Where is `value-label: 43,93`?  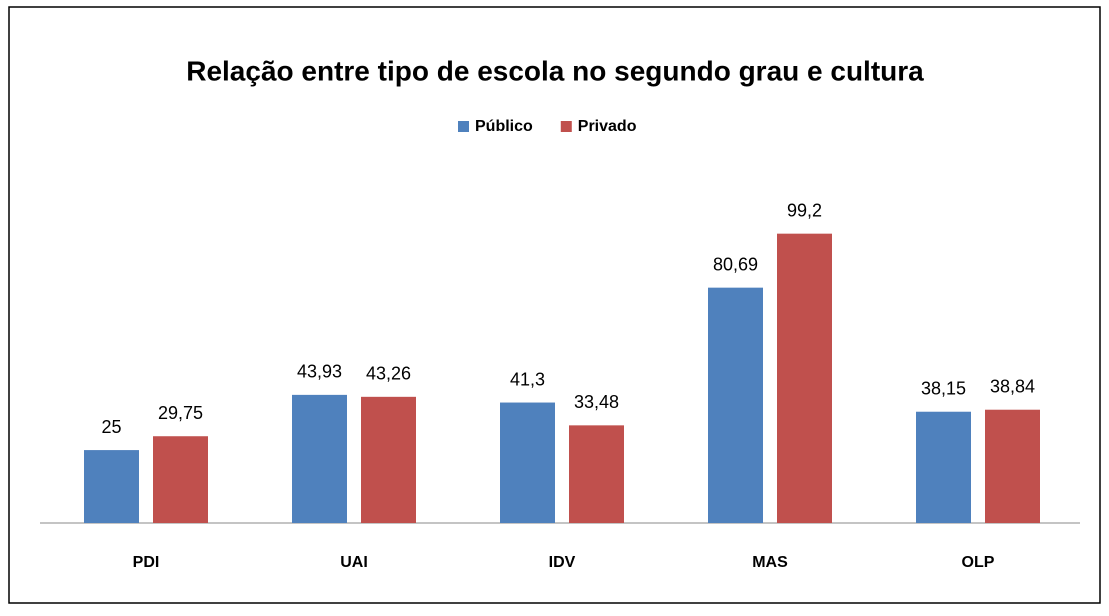 value-label: 43,93 is located at coordinates (319, 372).